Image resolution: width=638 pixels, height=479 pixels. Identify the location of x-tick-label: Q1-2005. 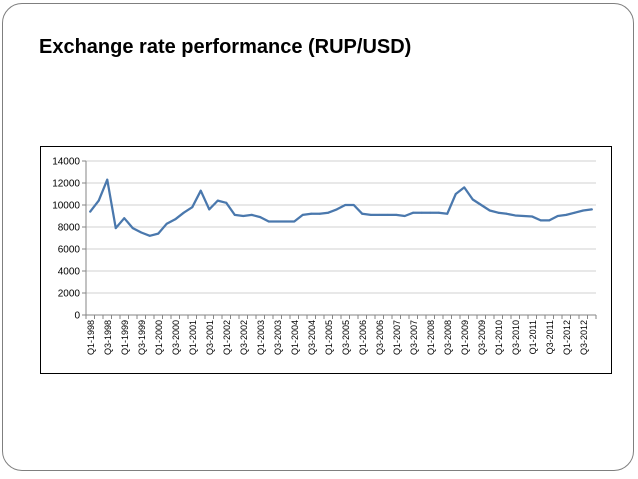
(329, 337).